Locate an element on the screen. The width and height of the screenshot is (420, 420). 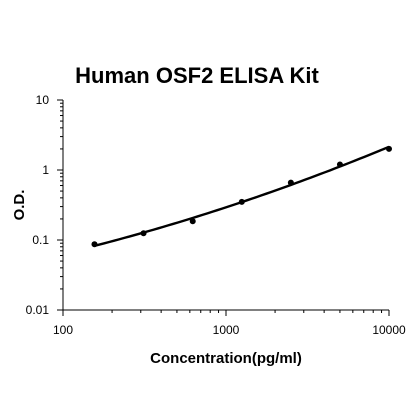
x-tick-label: 1000 is located at coordinates (226, 330).